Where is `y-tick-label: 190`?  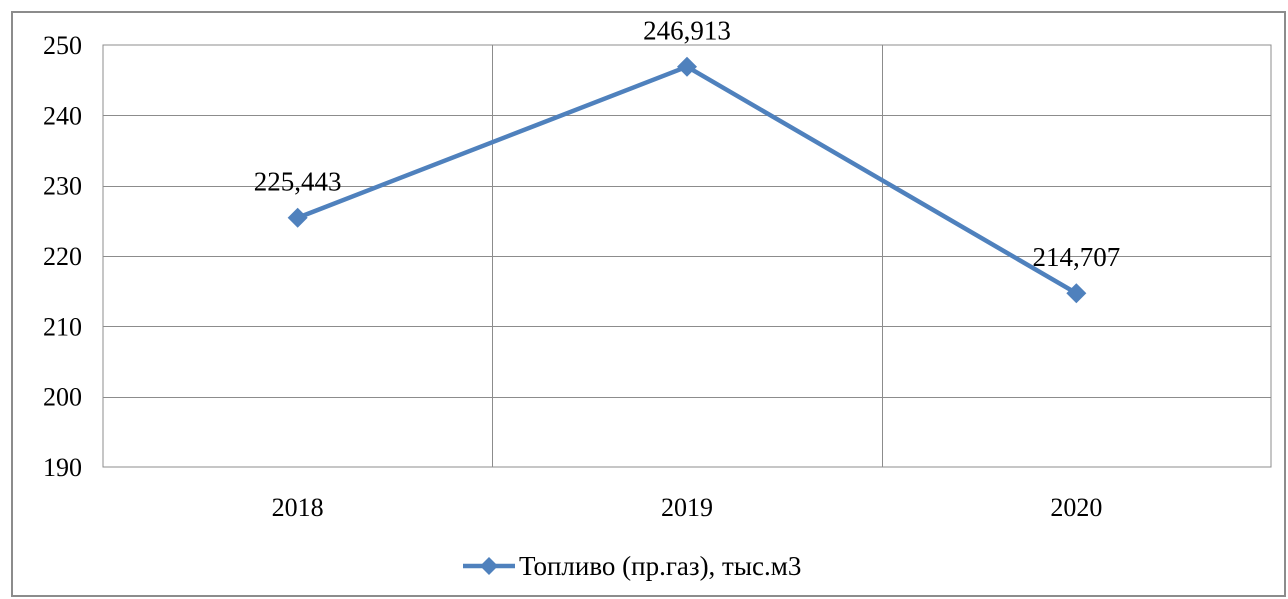
y-tick-label: 190 is located at coordinates (62, 467).